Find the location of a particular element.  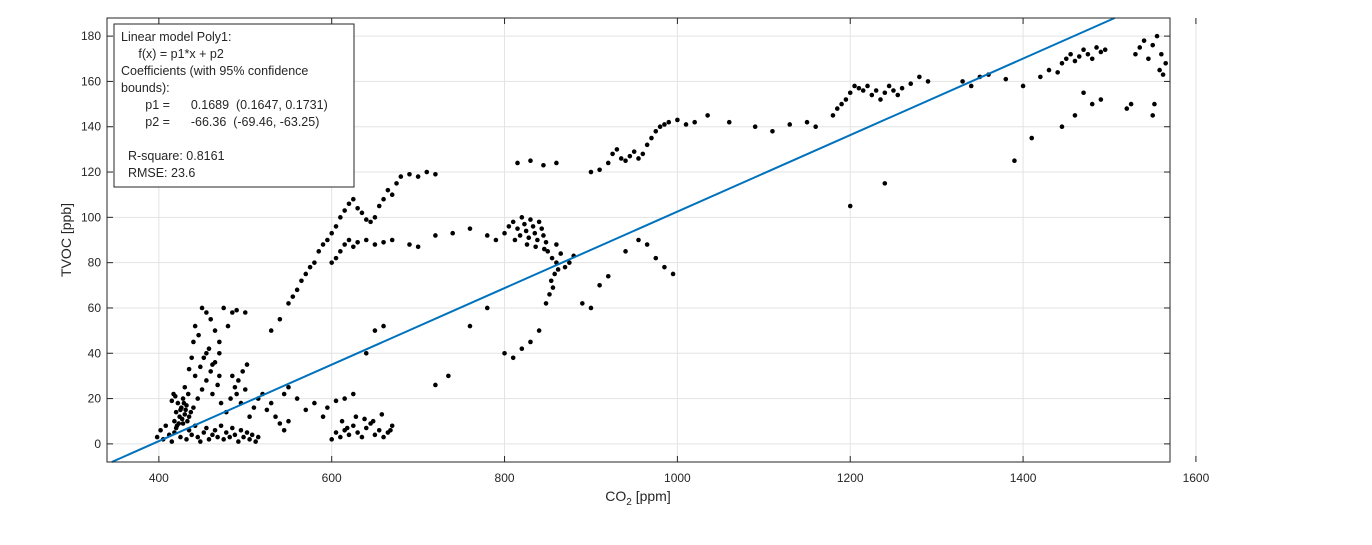

y-tick-label: 60 is located at coordinates (95, 308).